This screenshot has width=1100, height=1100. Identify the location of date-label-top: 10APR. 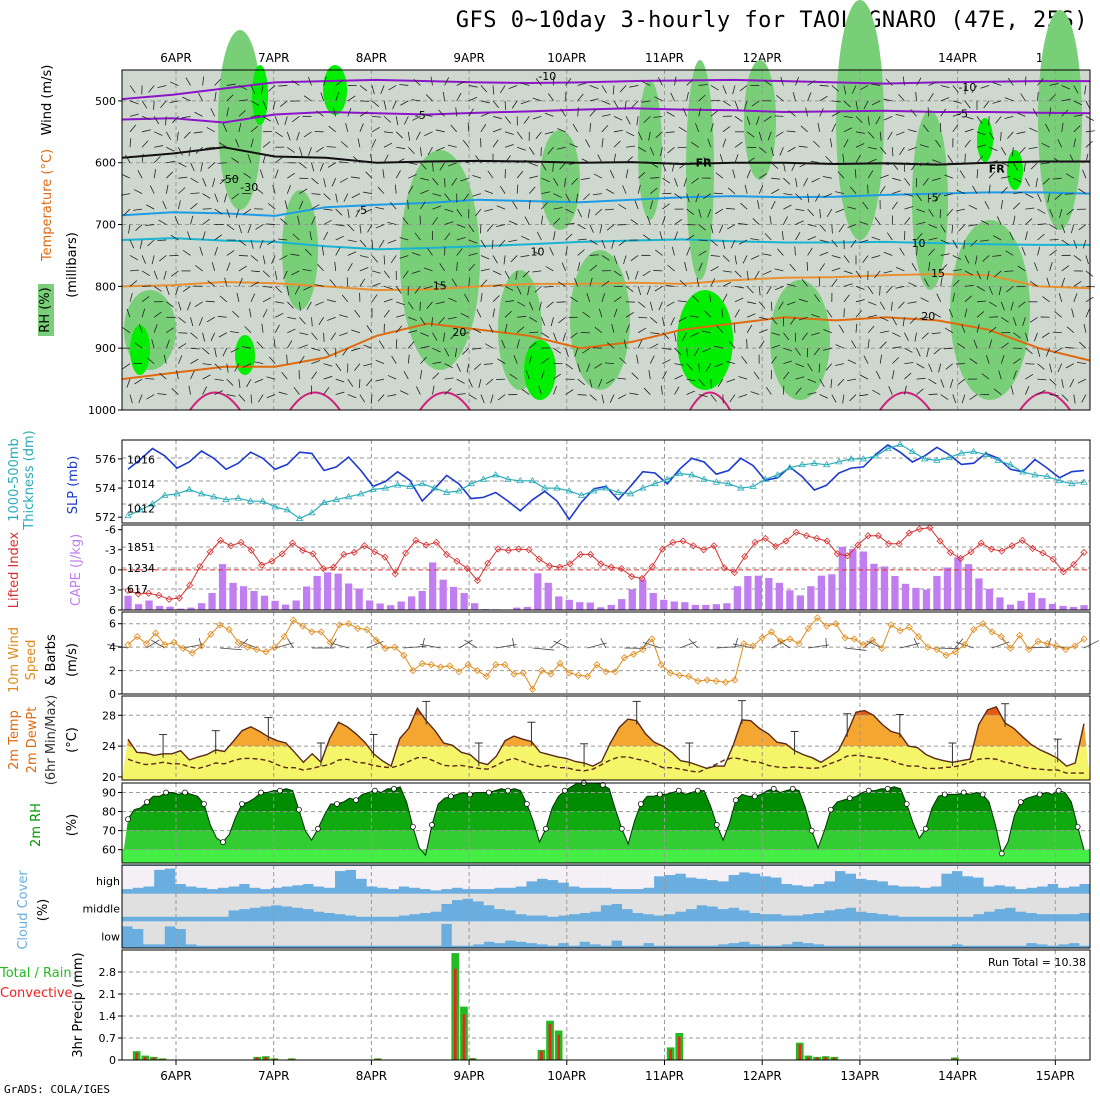
(566, 58).